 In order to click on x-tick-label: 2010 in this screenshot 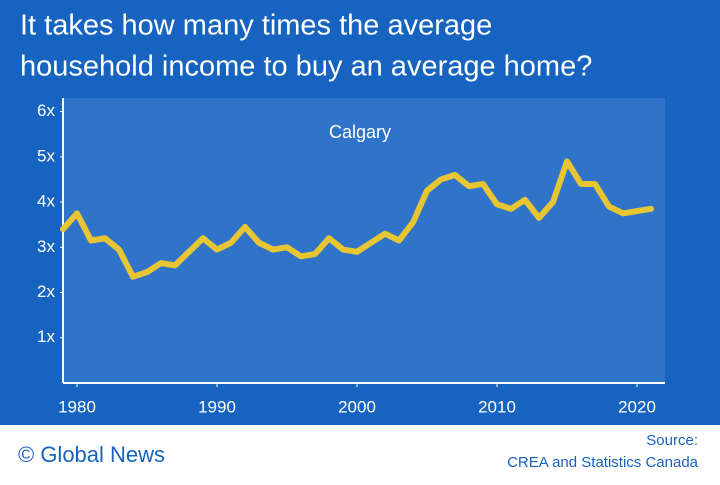, I will do `click(497, 406)`.